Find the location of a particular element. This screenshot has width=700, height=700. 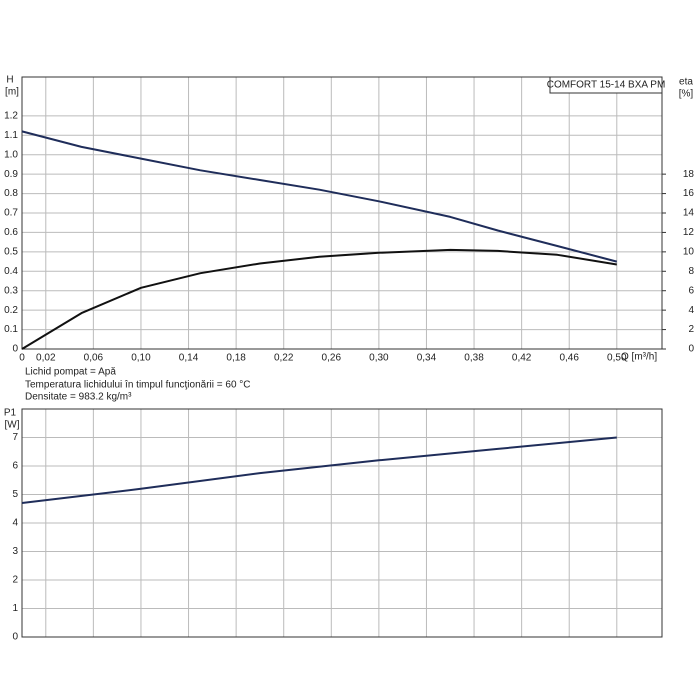

title-box is located at coordinates (606, 85).